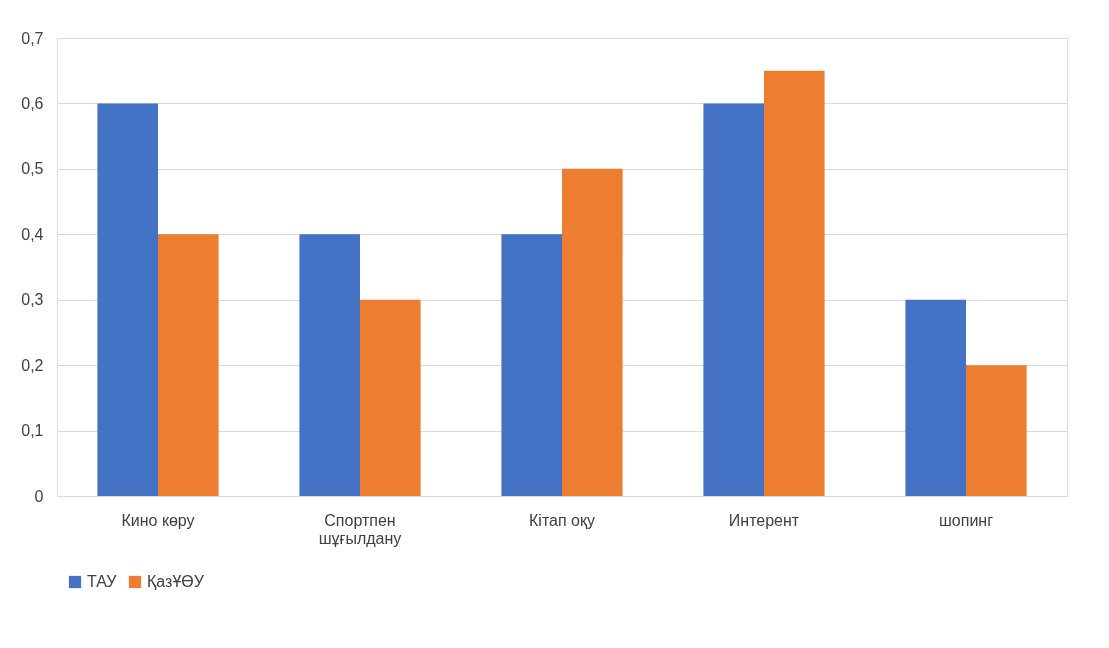  What do you see at coordinates (32, 431) in the screenshot?
I see `y-tick-label: 0,1` at bounding box center [32, 431].